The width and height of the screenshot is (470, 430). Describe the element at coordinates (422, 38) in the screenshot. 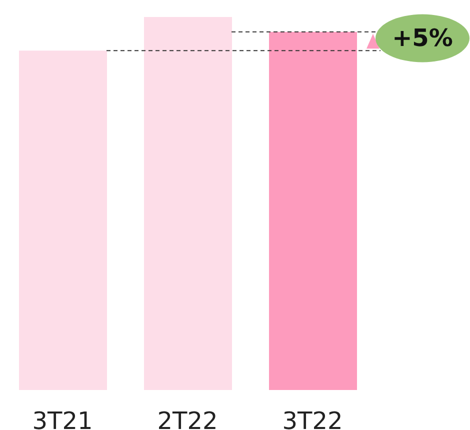

I see `text: +5%` at that location.